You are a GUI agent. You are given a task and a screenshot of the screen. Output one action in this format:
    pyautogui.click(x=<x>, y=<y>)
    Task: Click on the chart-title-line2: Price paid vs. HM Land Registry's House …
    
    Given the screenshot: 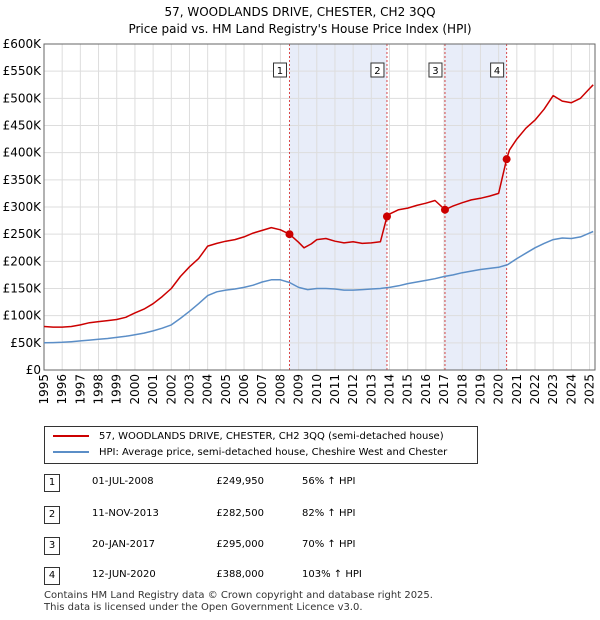 What is the action you would take?
    pyautogui.click(x=300, y=29)
    